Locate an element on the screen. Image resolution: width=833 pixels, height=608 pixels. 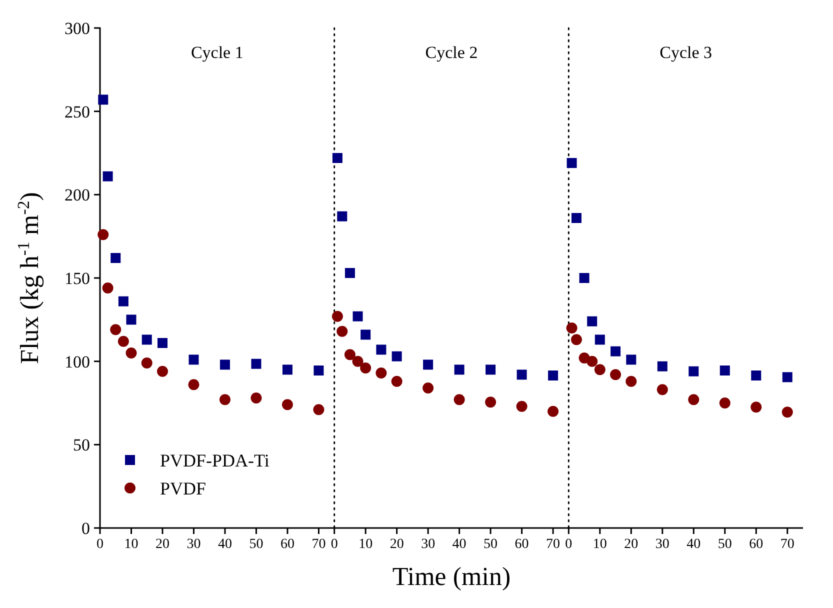
y-tick-label: 100 is located at coordinates (77, 362).